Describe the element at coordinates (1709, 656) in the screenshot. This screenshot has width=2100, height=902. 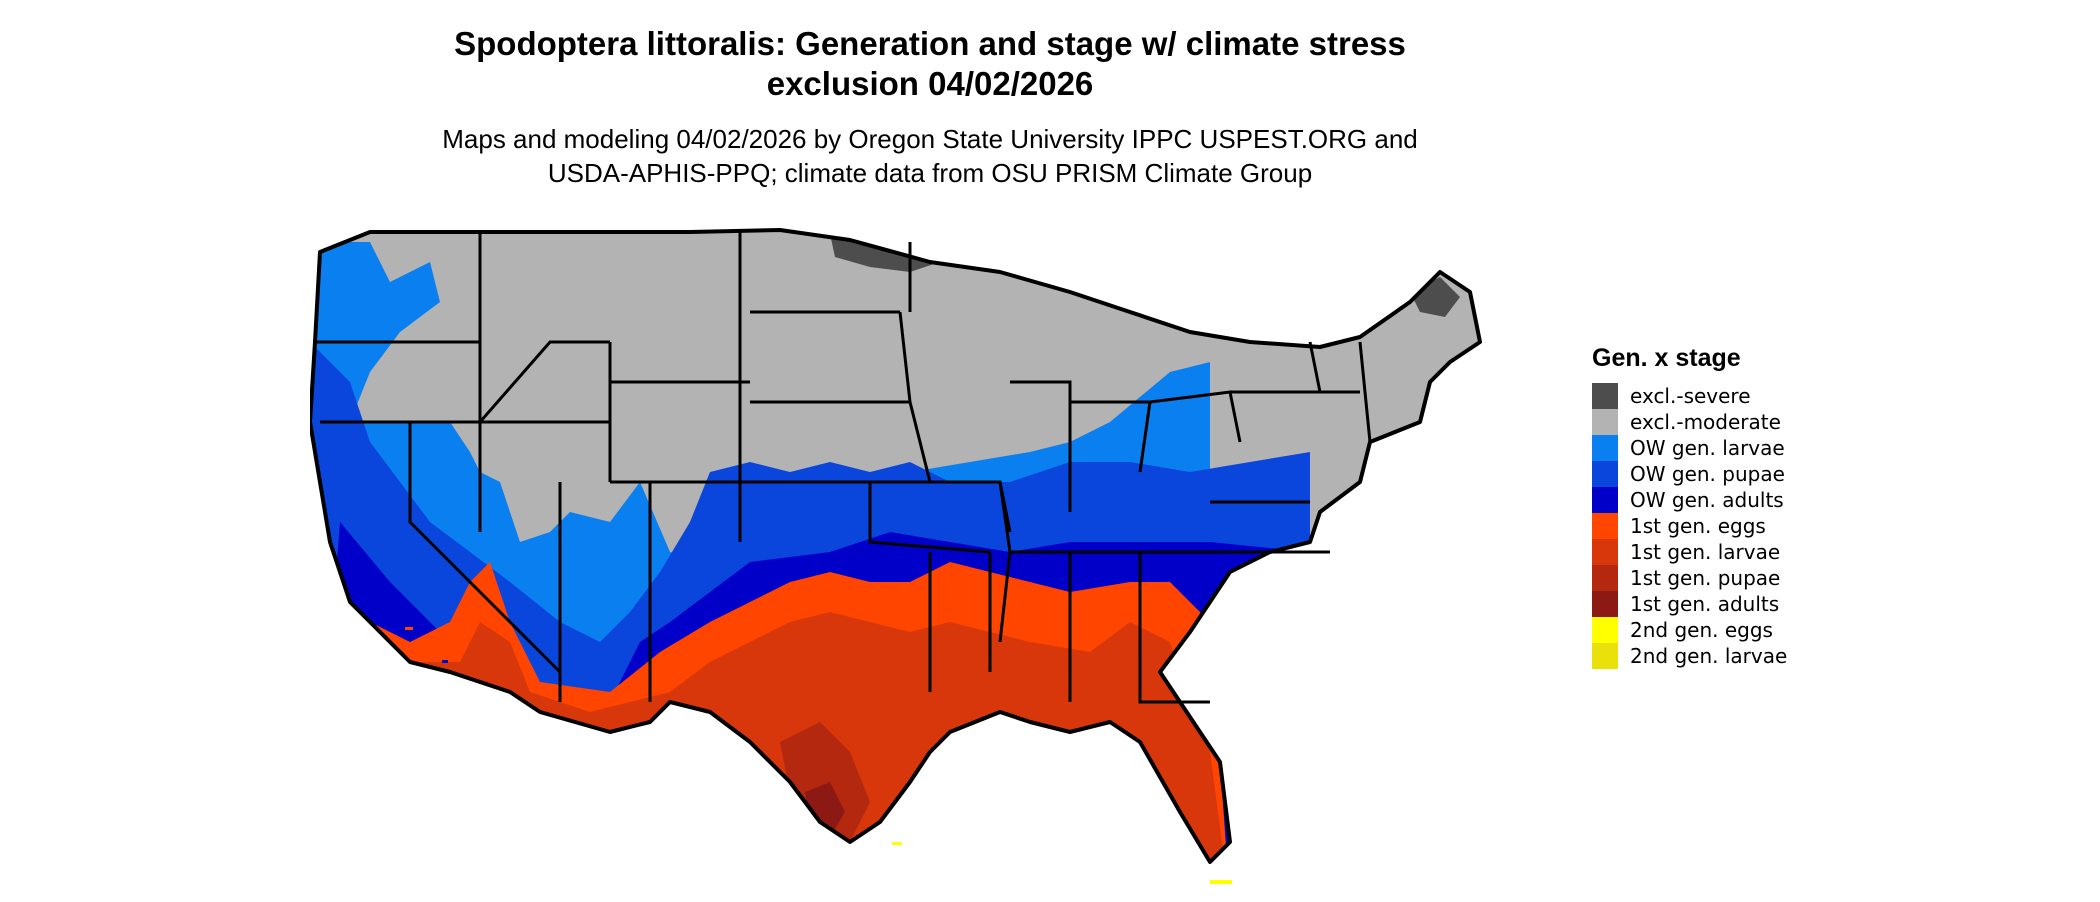
I see `legend-label: 2nd gen. larvae` at that location.